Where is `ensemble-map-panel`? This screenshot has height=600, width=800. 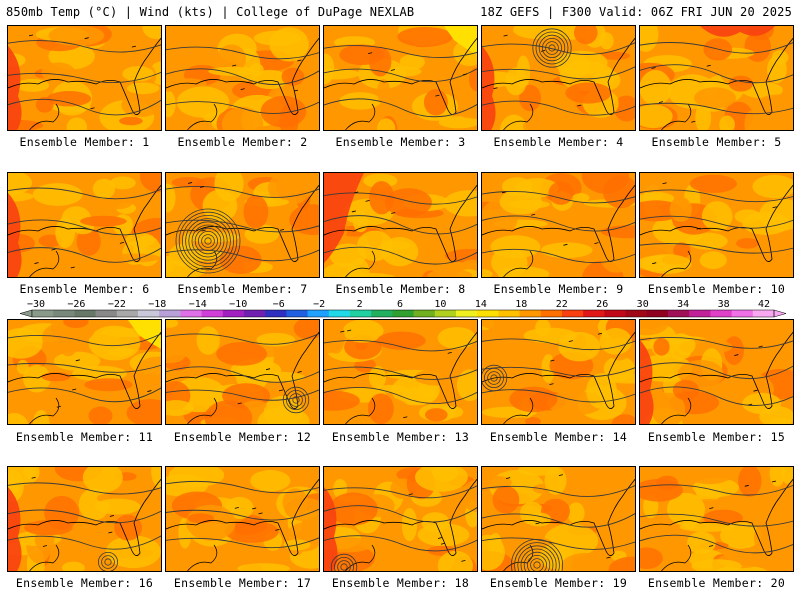
ensemble-map-panel is located at coordinates (716, 225).